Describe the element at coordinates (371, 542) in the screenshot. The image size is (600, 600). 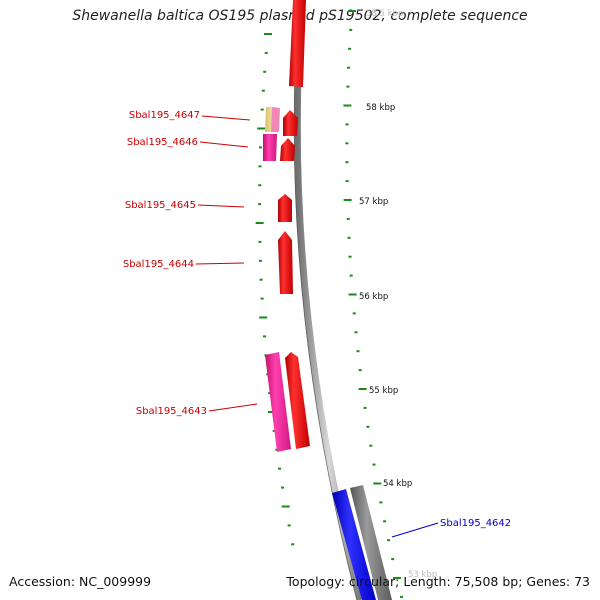
I see `cds-feature-4642-gray` at that location.